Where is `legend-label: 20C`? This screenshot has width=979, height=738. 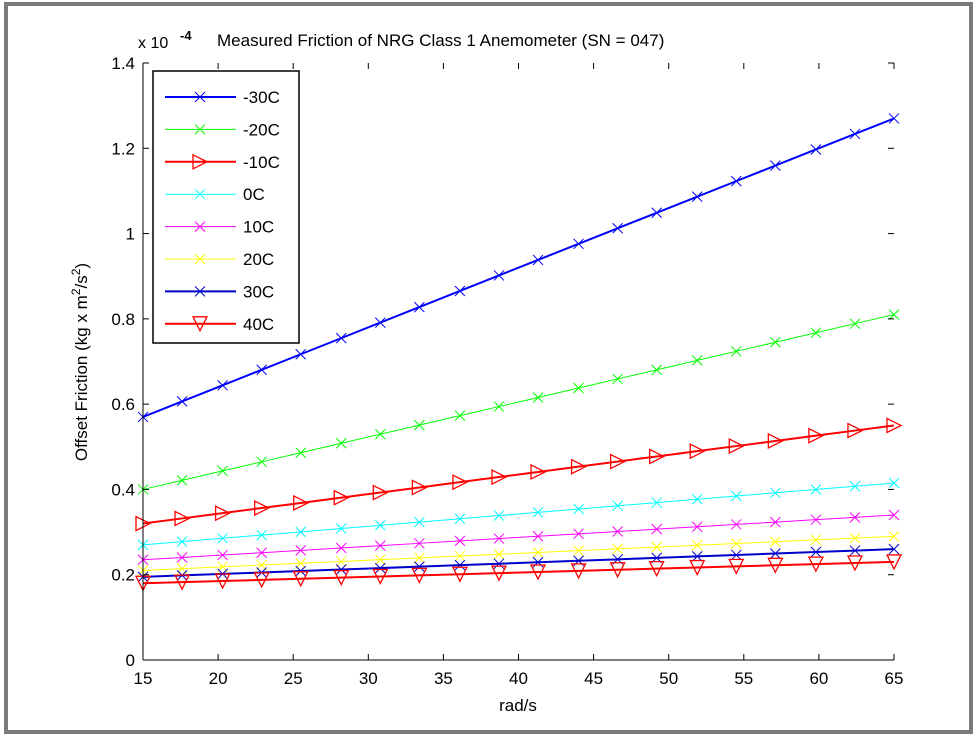
legend-label: 20C is located at coordinates (258, 259).